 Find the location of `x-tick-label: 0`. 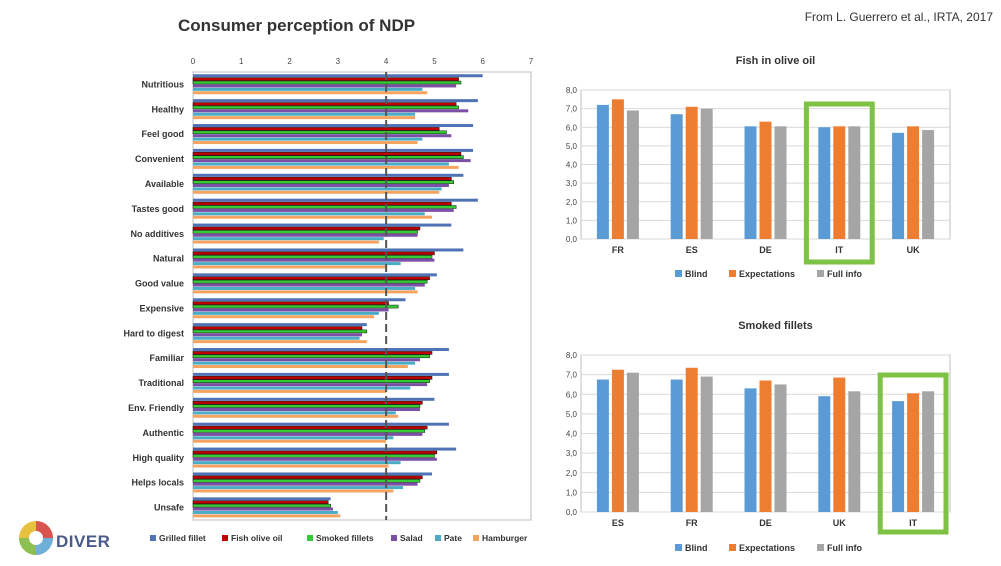

x-tick-label: 0 is located at coordinates (193, 61).